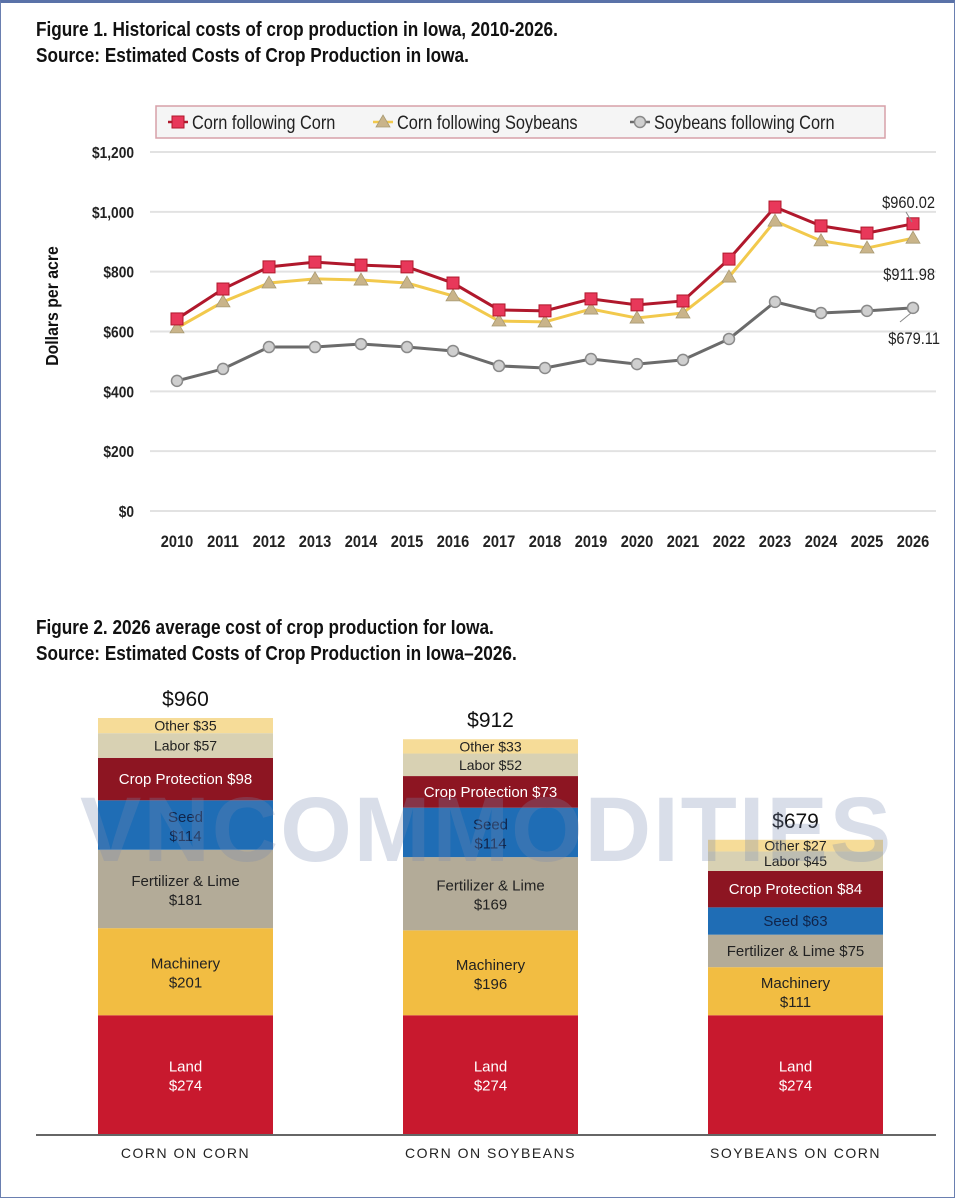  I want to click on segment-label: Other $27, so click(795, 846).